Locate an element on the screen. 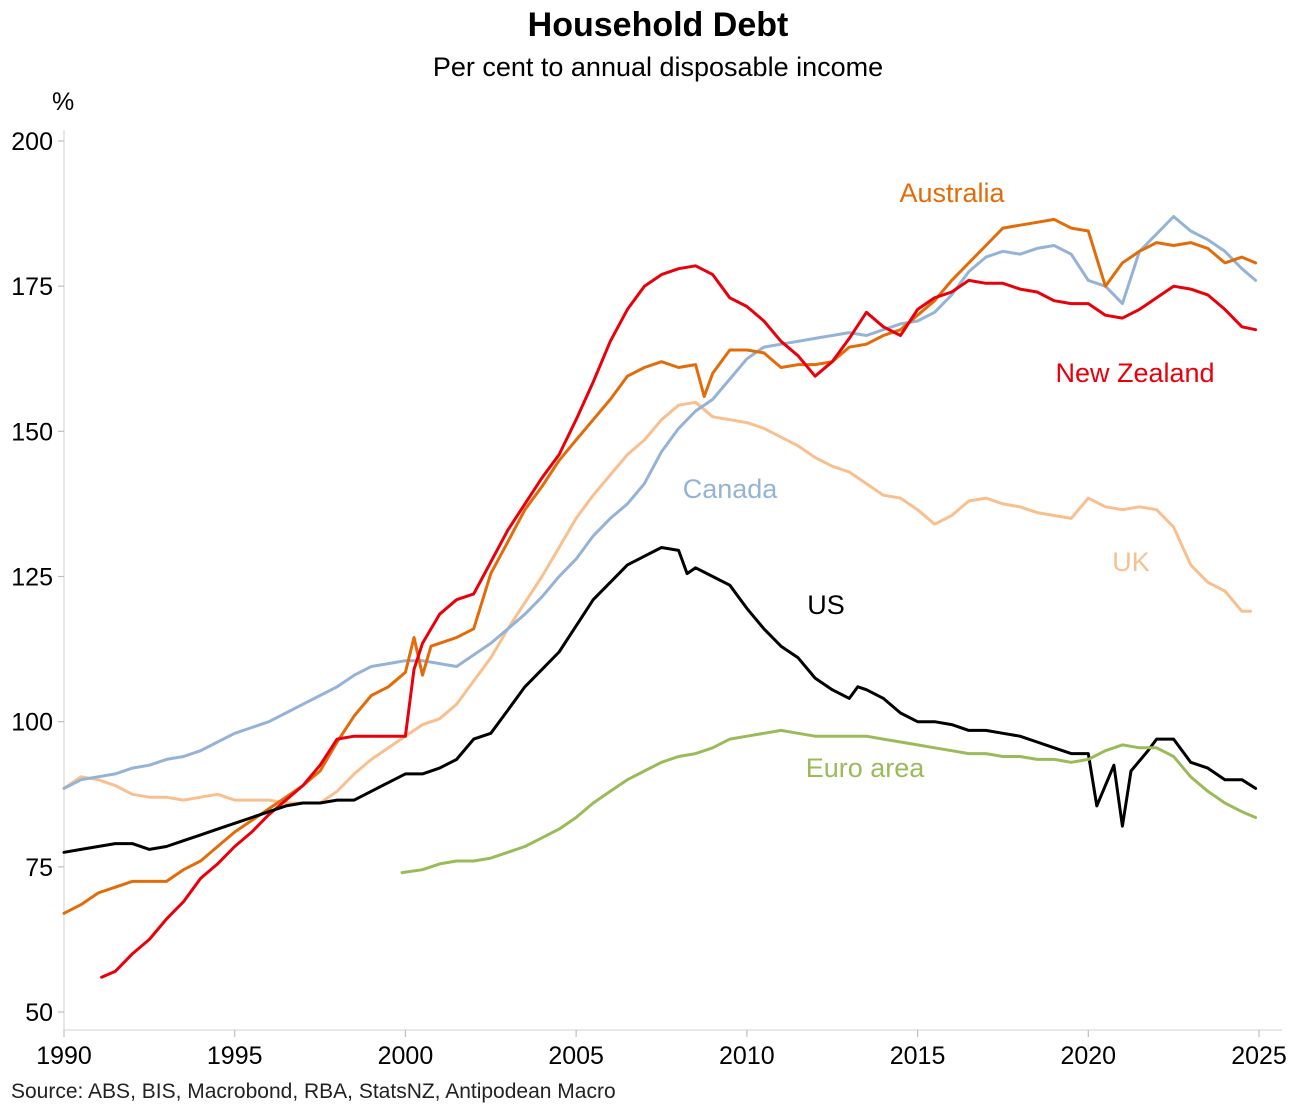 The height and width of the screenshot is (1109, 1296). y-axis-ticks: 50 75 100 125 150 175 200 is located at coordinates (37, 577).